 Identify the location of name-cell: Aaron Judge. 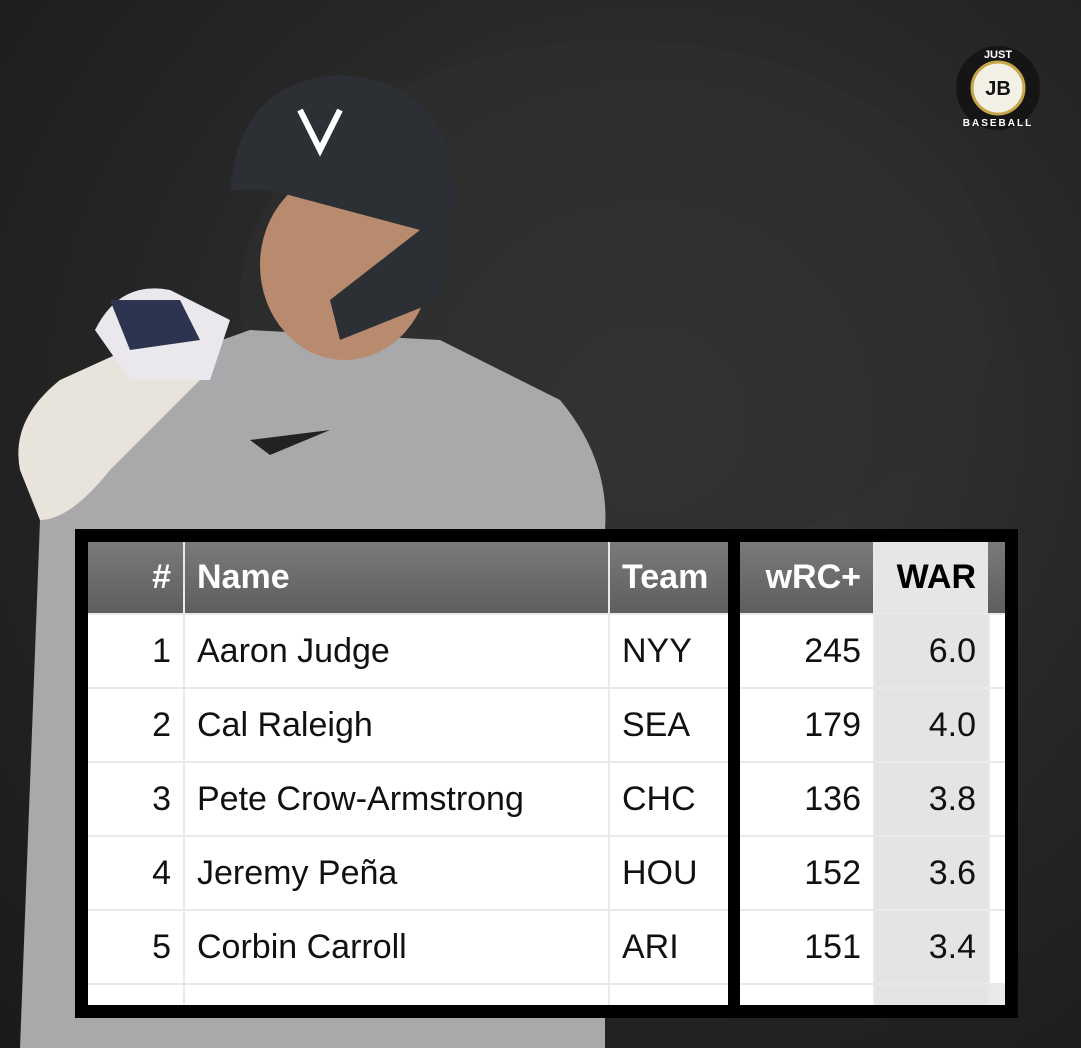
(396, 651).